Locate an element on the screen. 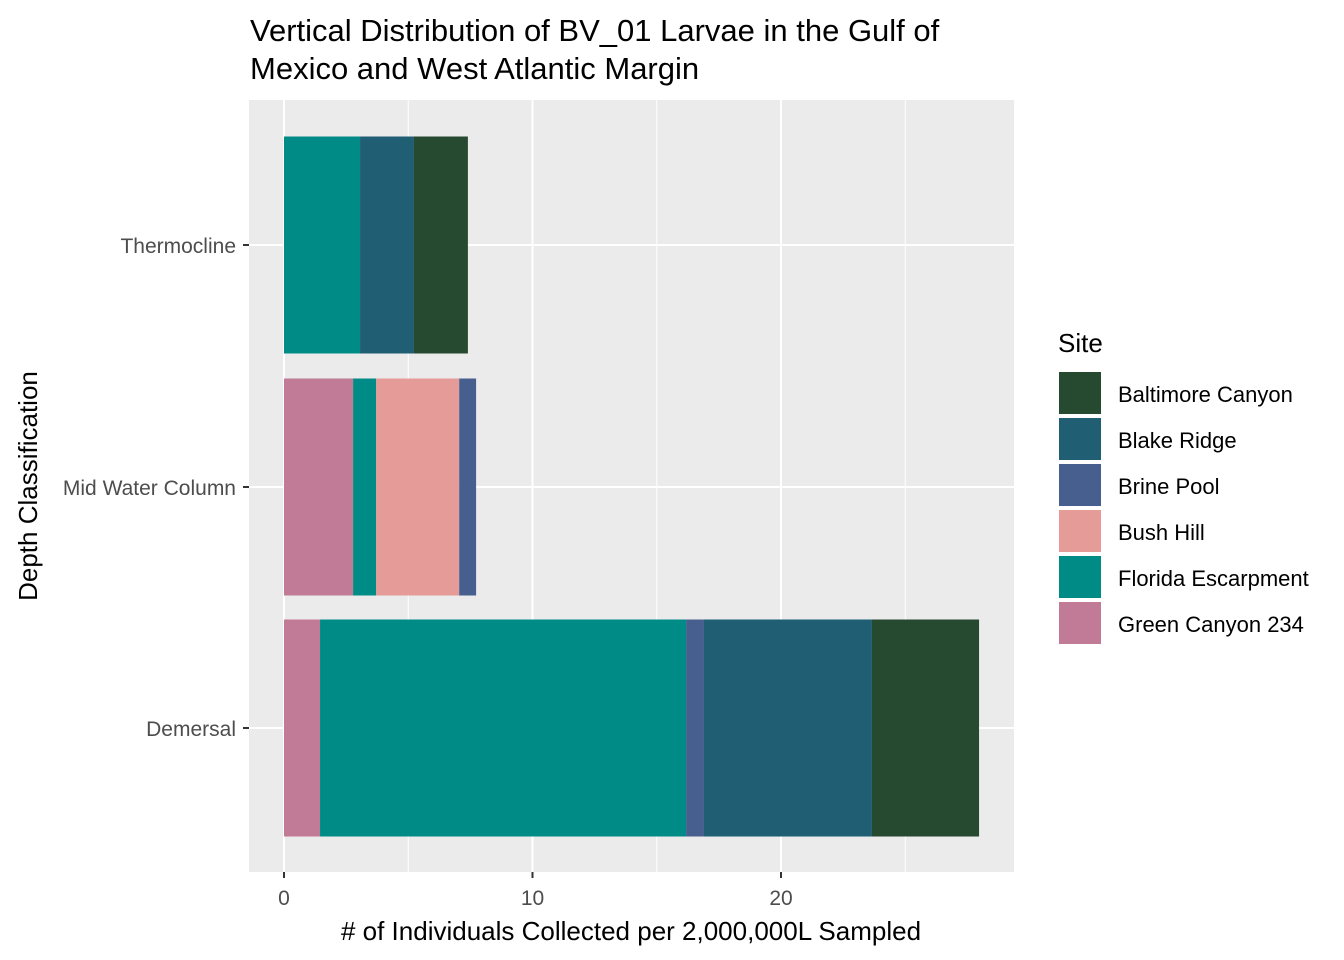 The height and width of the screenshot is (960, 1344). legend-label: Brine Pool is located at coordinates (1169, 486).